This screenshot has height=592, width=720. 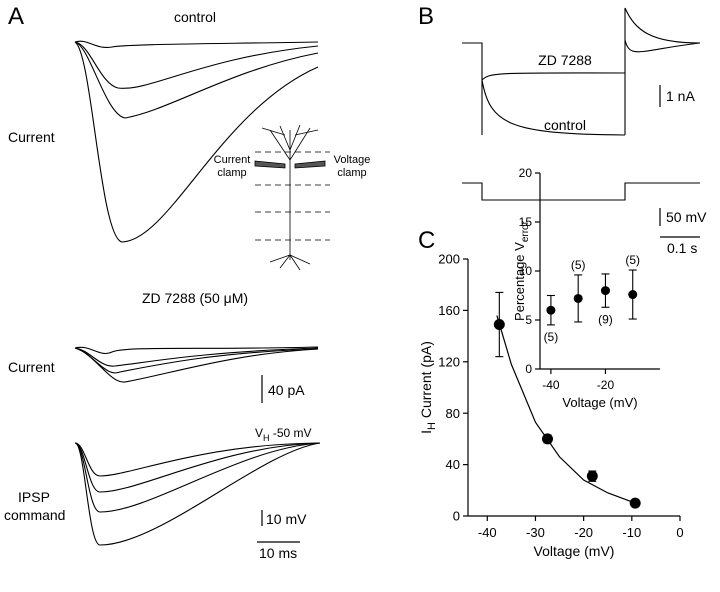 What do you see at coordinates (535, 532) in the screenshot?
I see `x-tick-label: -30` at bounding box center [535, 532].